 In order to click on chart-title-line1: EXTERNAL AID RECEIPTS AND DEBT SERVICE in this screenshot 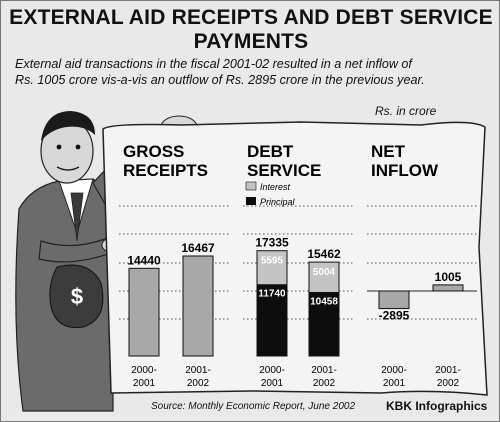, I will do `click(251, 17)`.